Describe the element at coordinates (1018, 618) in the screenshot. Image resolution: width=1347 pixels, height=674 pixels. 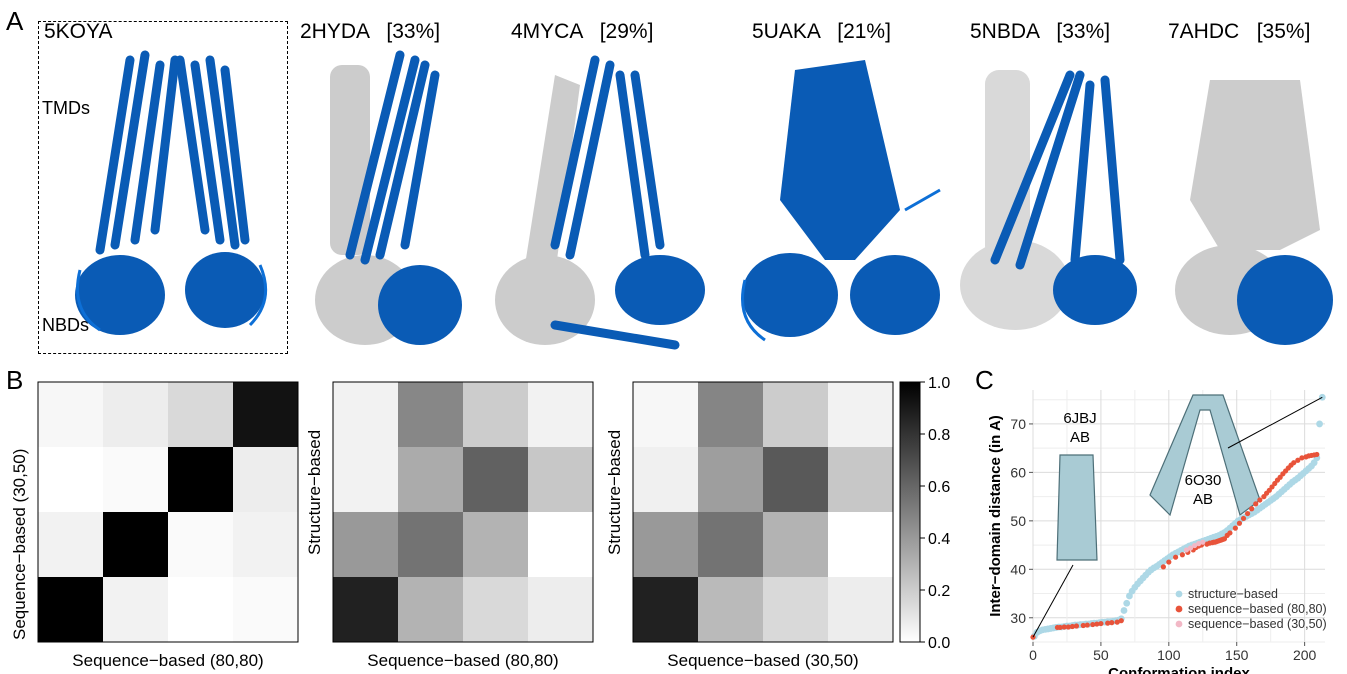
I see `y-tick-label: 30` at that location.